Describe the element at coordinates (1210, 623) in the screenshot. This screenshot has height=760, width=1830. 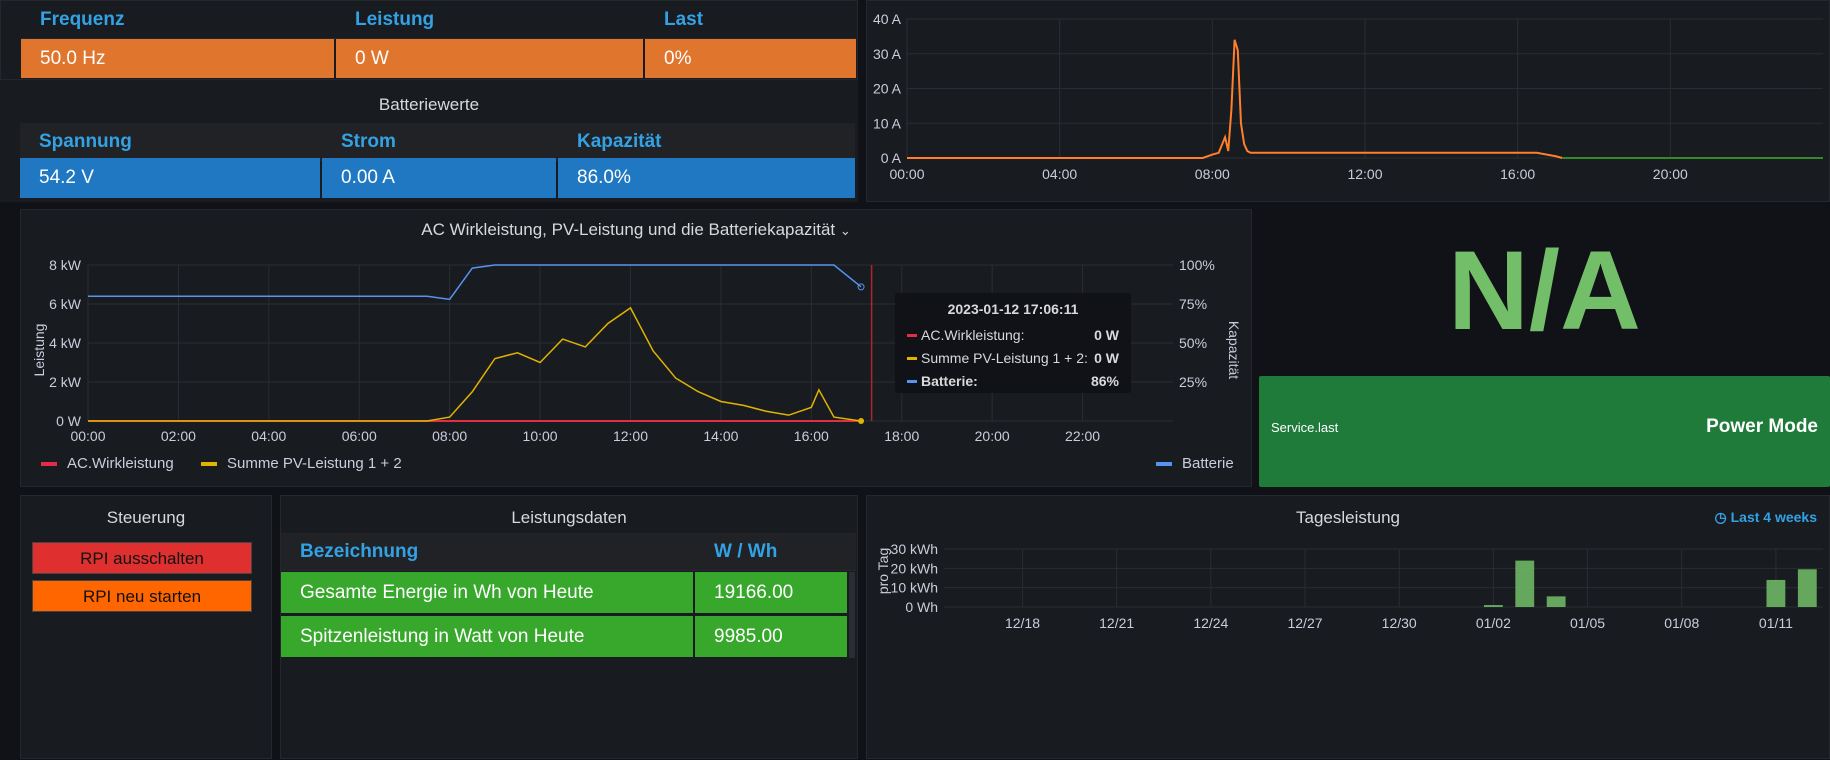
I see `x-tick-label: 12/24` at that location.